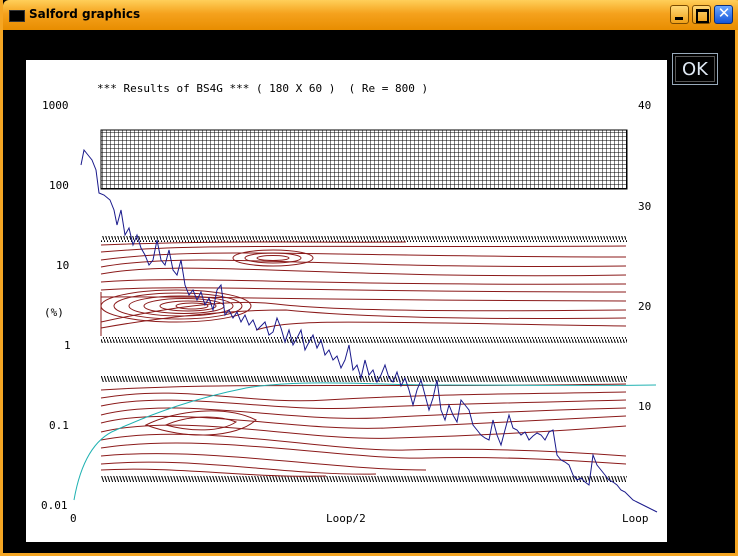 The height and width of the screenshot is (556, 738). What do you see at coordinates (364, 379) in the screenshot?
I see `lower-channel-top-wall` at bounding box center [364, 379].